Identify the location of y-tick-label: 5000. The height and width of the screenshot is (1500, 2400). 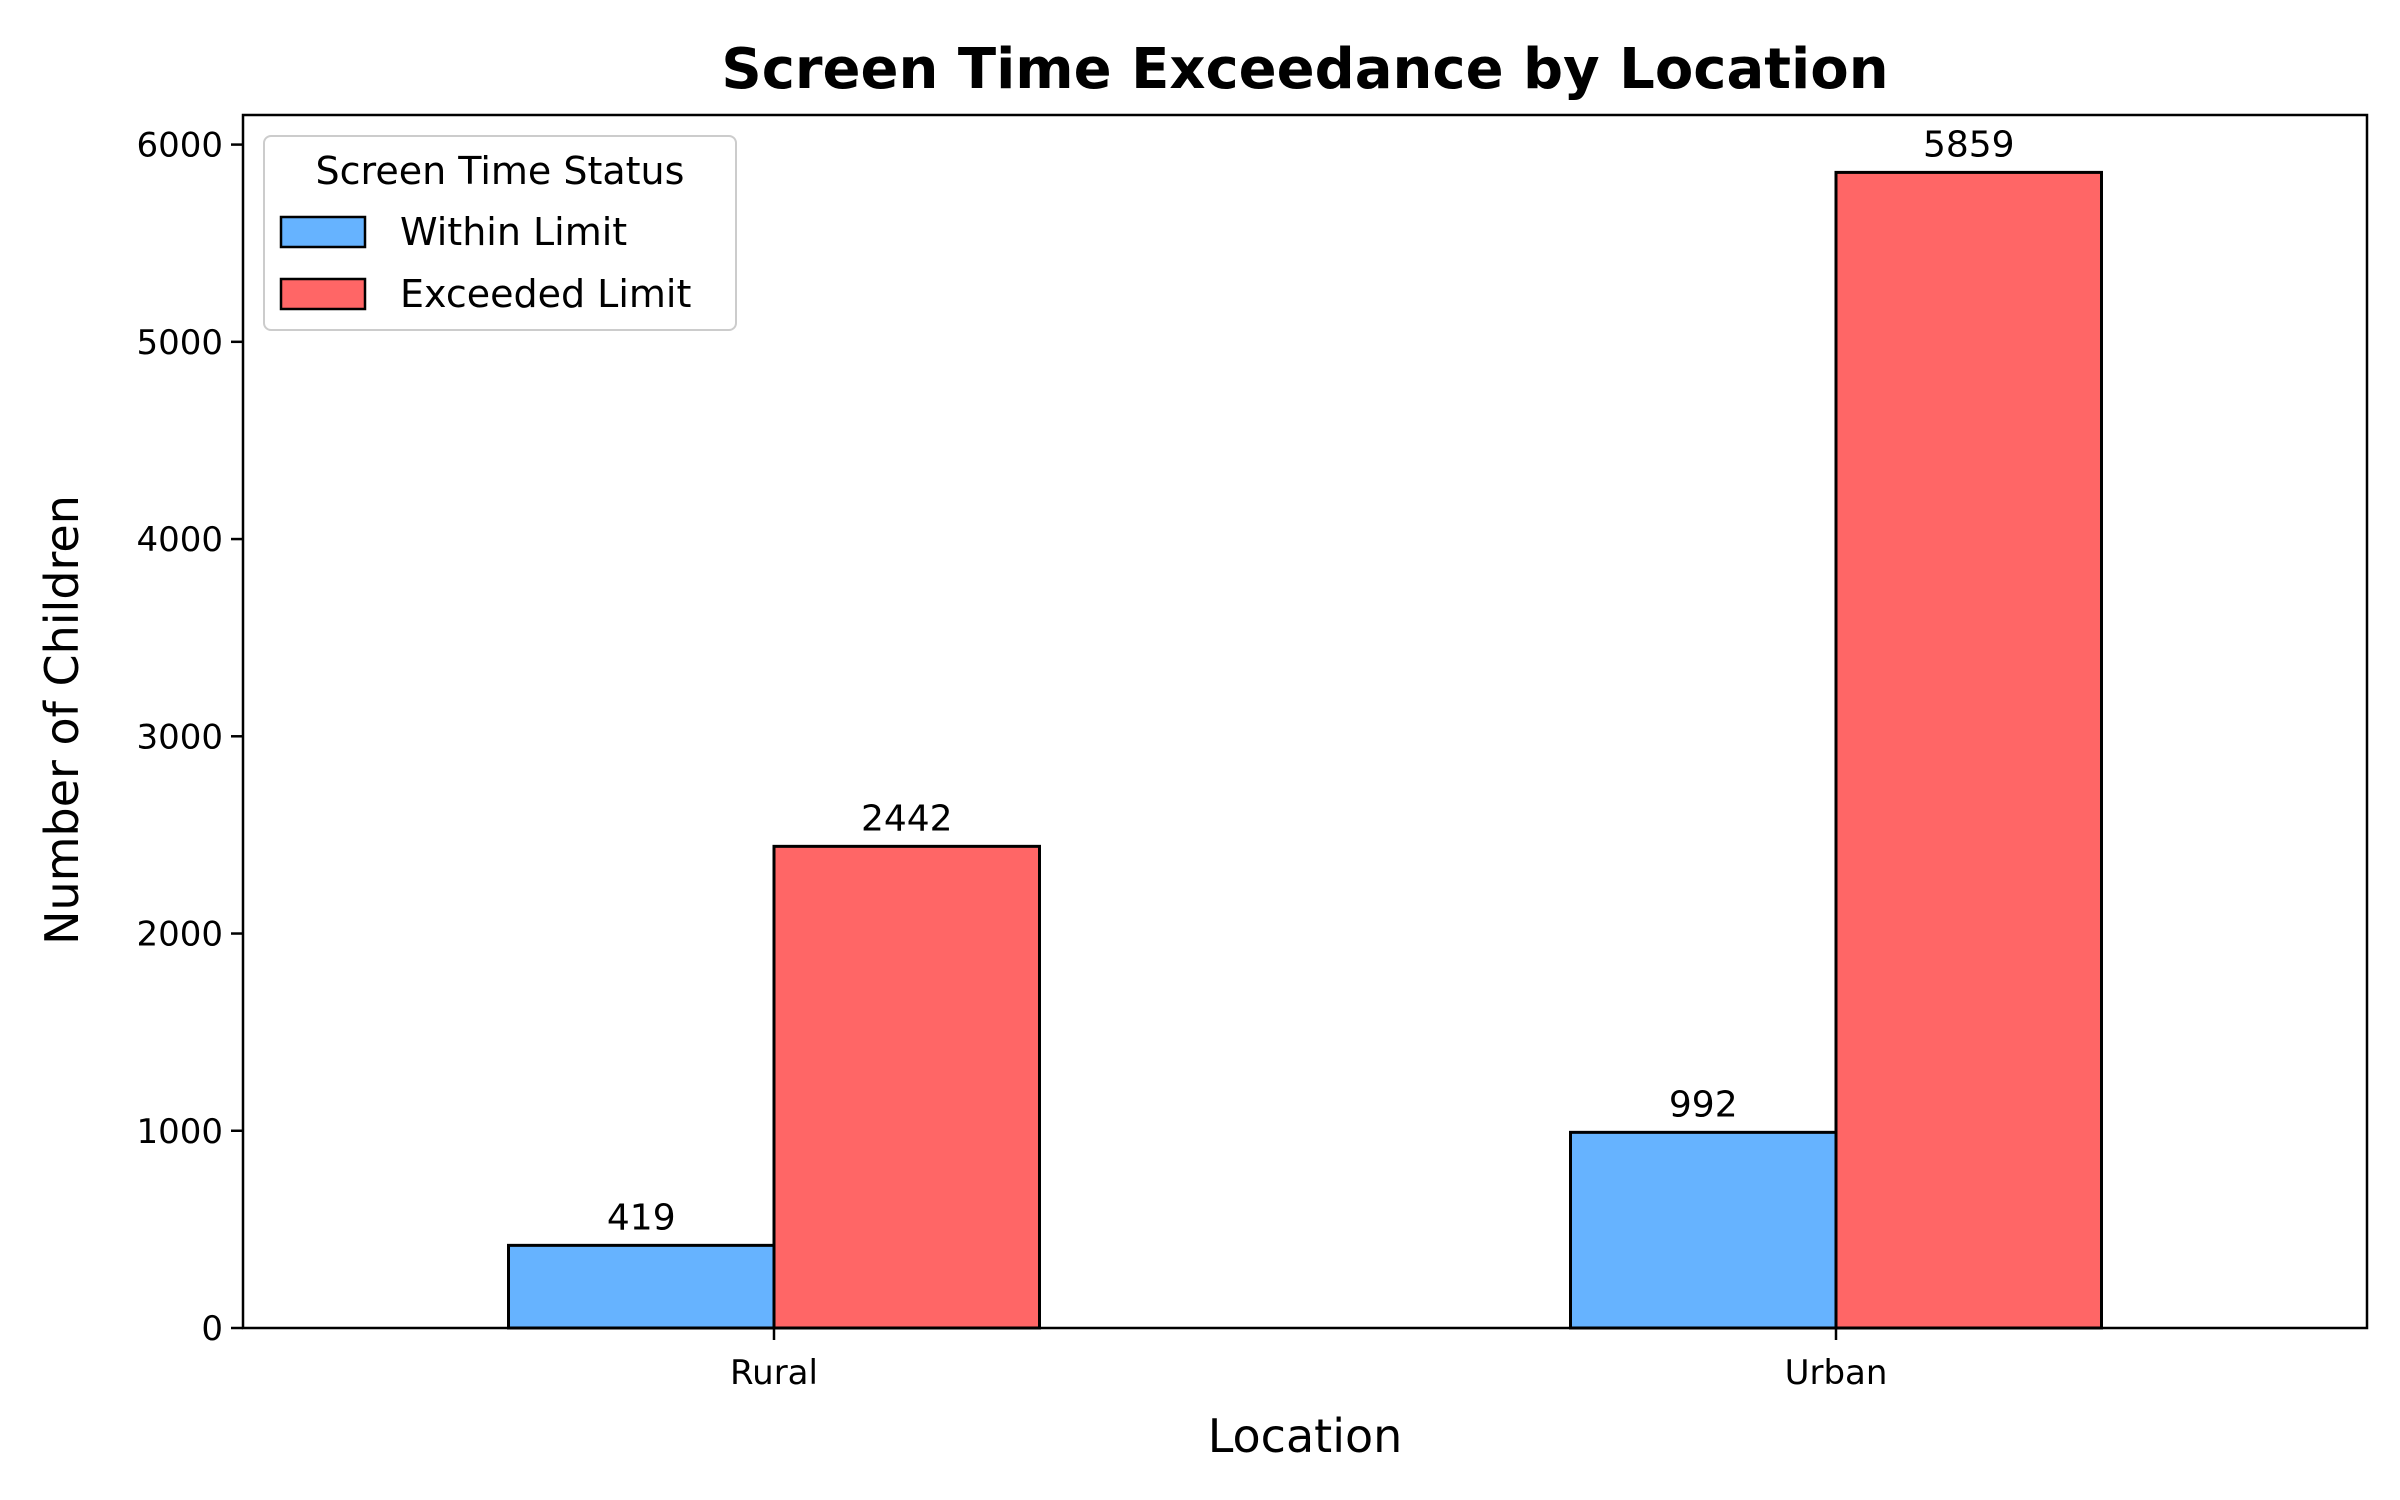
(179, 343).